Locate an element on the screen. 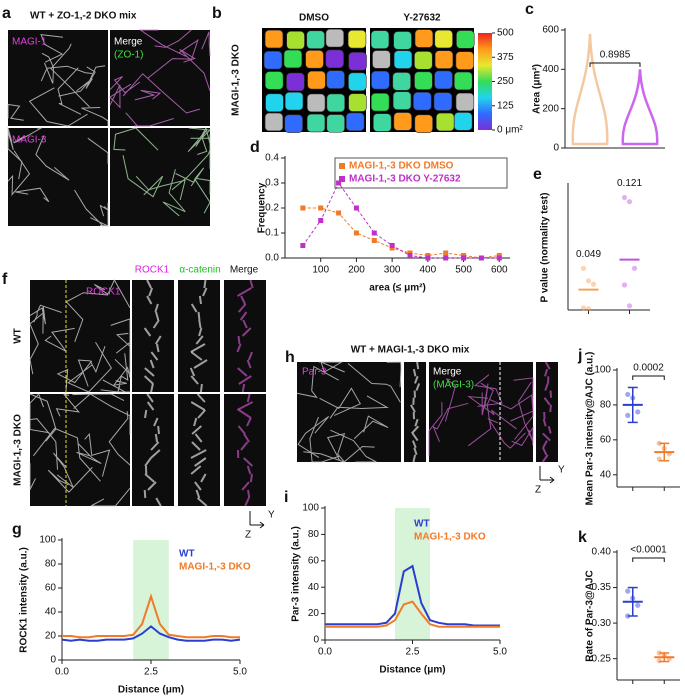 This screenshot has width=685, height=700. p-value: 0.0002 is located at coordinates (648, 368).